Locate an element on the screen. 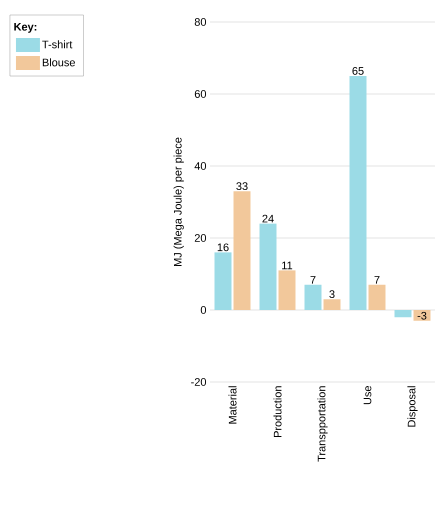 This screenshot has height=512, width=438. data-label: 16 is located at coordinates (223, 247).